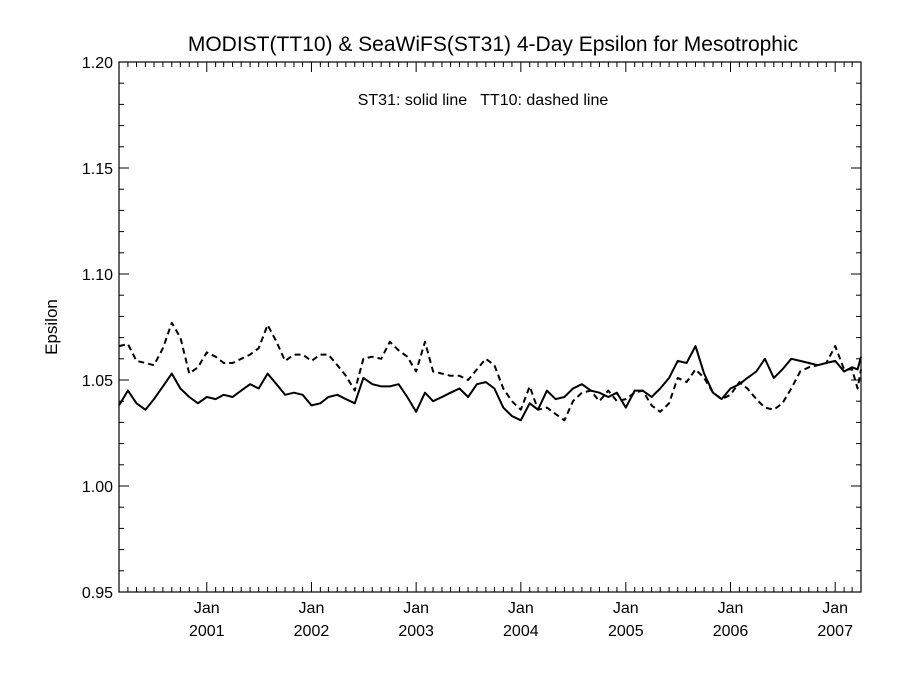  I want to click on y-tick-label: 1.15, so click(97, 169).